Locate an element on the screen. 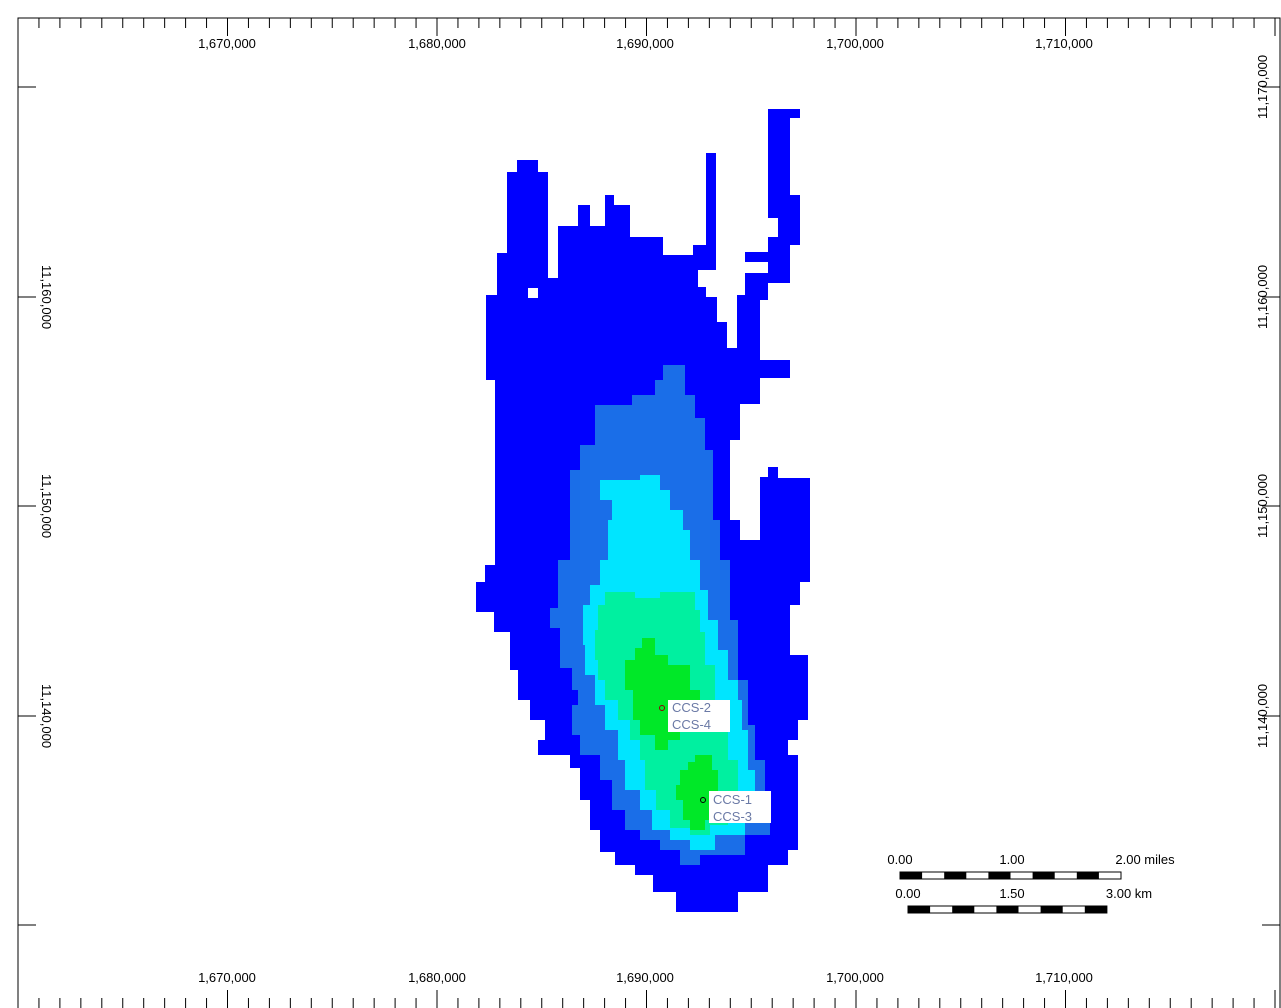 The height and width of the screenshot is (1008, 1281). scale-miles-label: 0.00 is located at coordinates (899, 859).